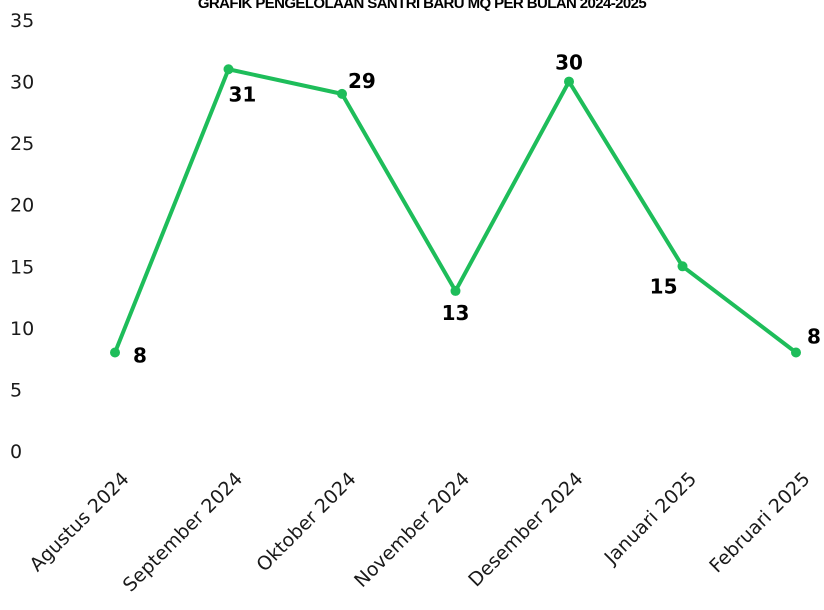 The height and width of the screenshot is (610, 824). What do you see at coordinates (650, 518) in the screenshot?
I see `x-tick-label: Januari 2025` at bounding box center [650, 518].